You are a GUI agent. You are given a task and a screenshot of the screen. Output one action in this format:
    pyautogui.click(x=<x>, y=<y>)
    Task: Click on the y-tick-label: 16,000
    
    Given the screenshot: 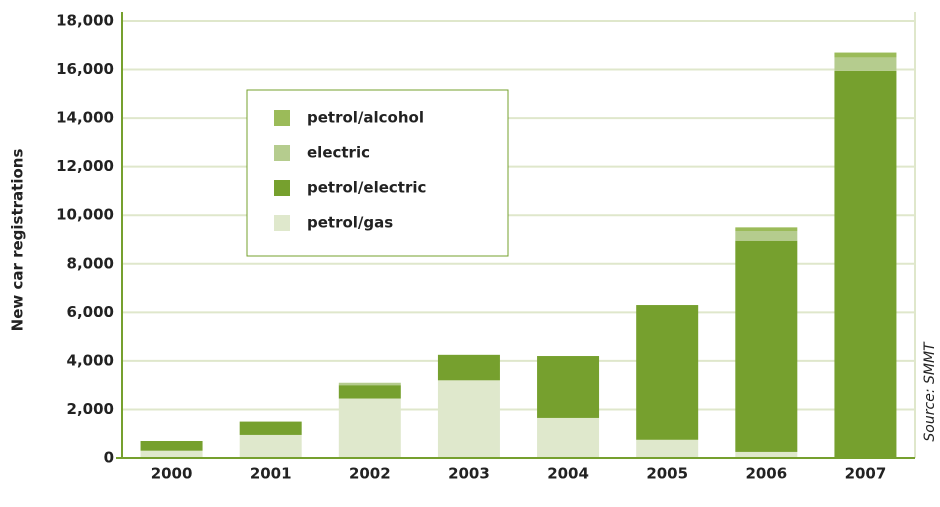 What is the action you would take?
    pyautogui.click(x=85, y=69)
    